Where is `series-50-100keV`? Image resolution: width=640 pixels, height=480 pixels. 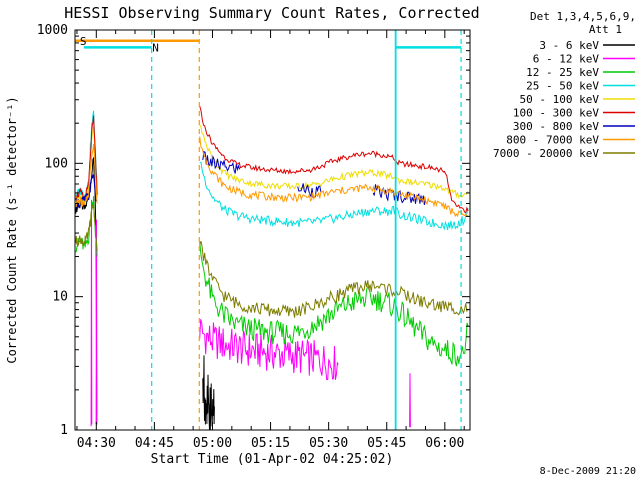 series-50-100keV is located at coordinates (334, 161).